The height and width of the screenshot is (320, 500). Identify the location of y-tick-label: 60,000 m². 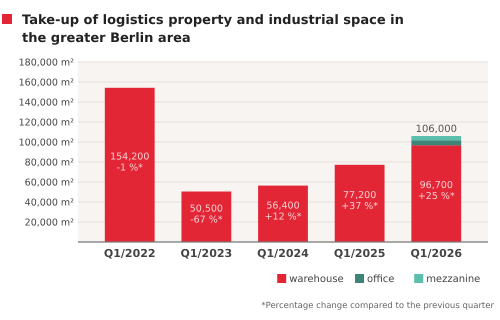
(49, 182).